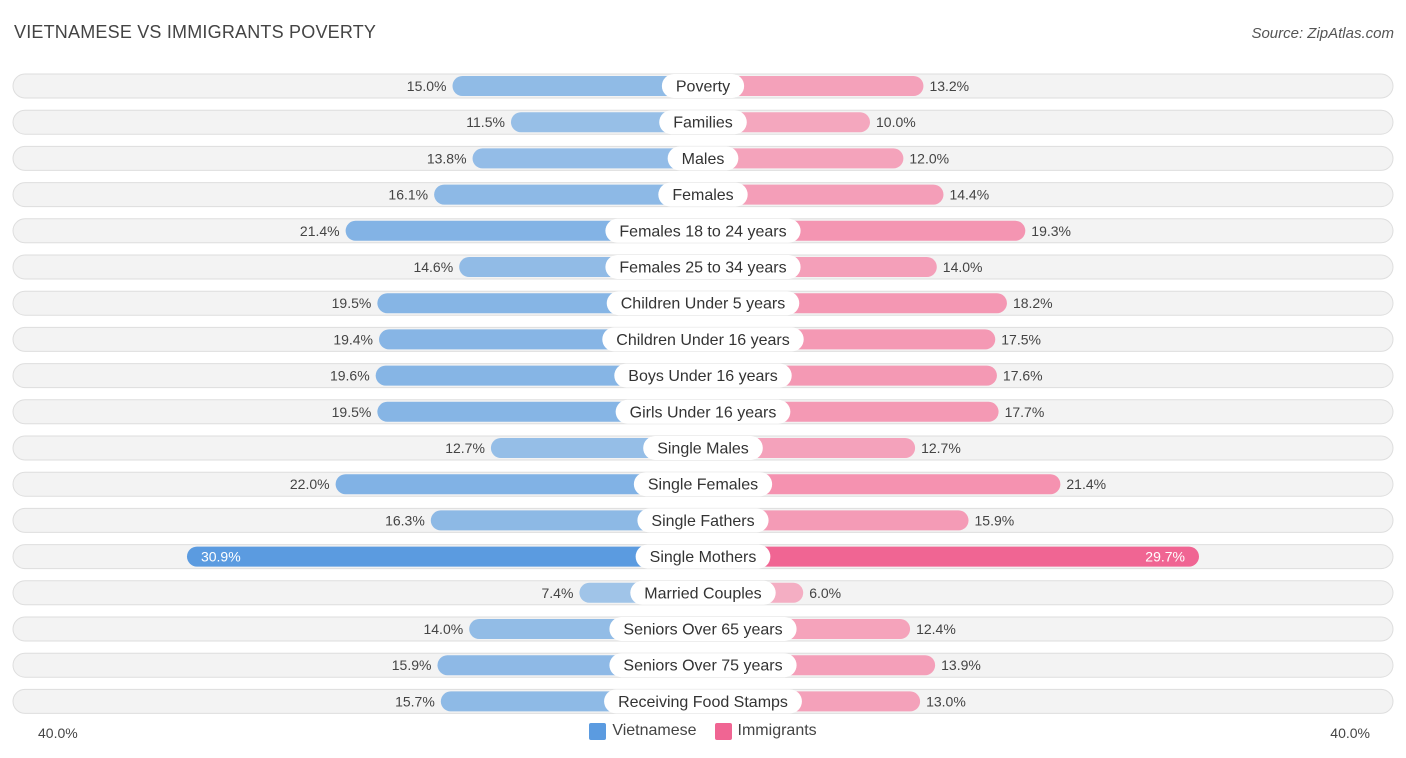 The image size is (1406, 758). What do you see at coordinates (310, 484) in the screenshot?
I see `value-label-vietnamese-single-females: 22.0%` at bounding box center [310, 484].